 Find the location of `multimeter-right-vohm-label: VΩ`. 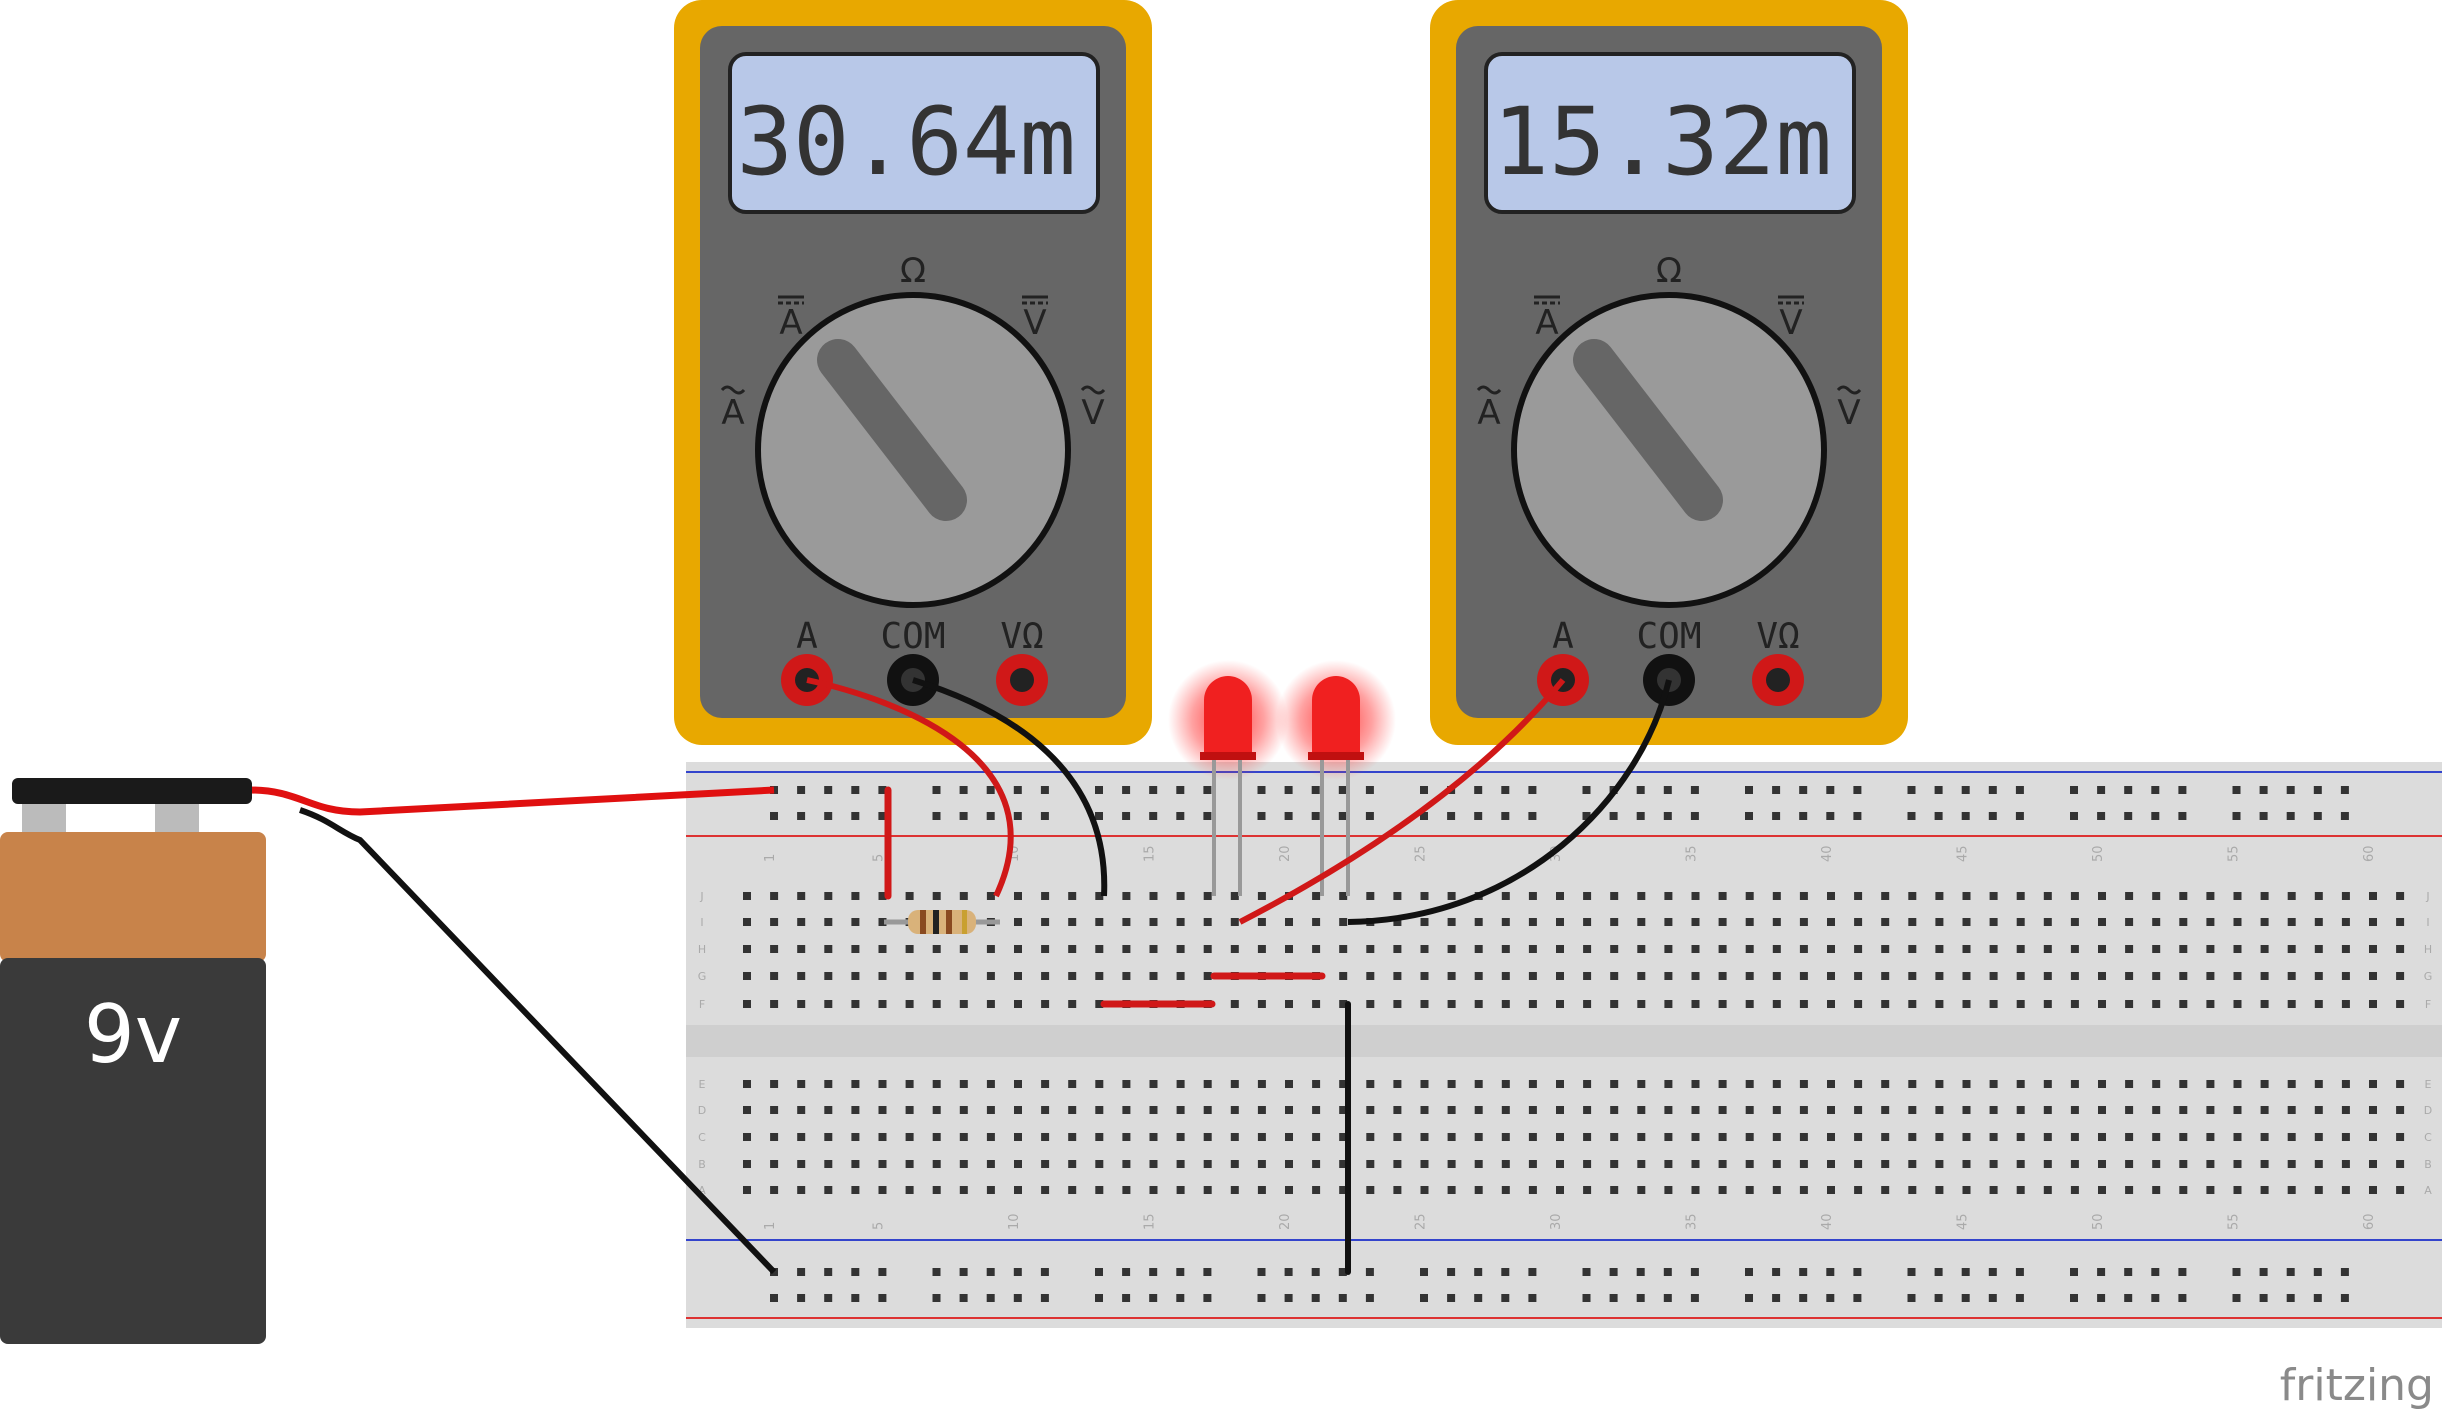

multimeter-right-vohm-label: VΩ is located at coordinates (1777, 636).